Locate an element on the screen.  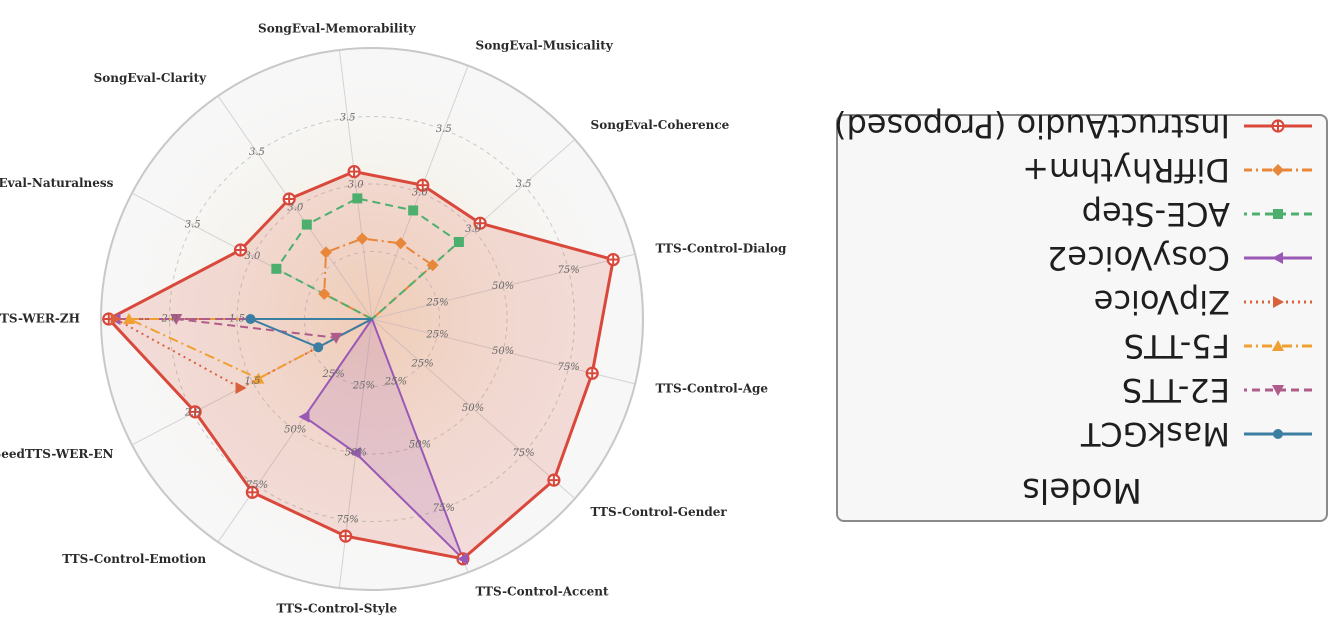
legend-entry: ACE-Step is located at coordinates (1082, 214).